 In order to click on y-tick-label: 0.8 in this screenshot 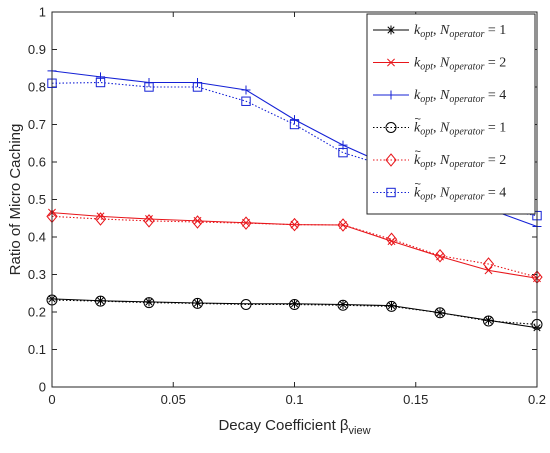, I will do `click(37, 87)`.